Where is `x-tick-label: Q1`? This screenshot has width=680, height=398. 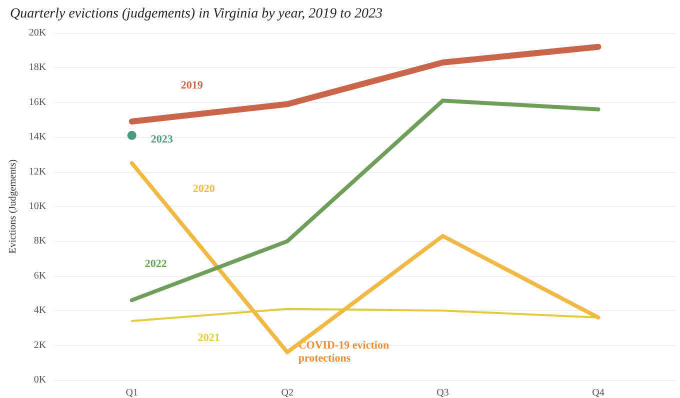
x-tick-label: Q1 is located at coordinates (132, 393).